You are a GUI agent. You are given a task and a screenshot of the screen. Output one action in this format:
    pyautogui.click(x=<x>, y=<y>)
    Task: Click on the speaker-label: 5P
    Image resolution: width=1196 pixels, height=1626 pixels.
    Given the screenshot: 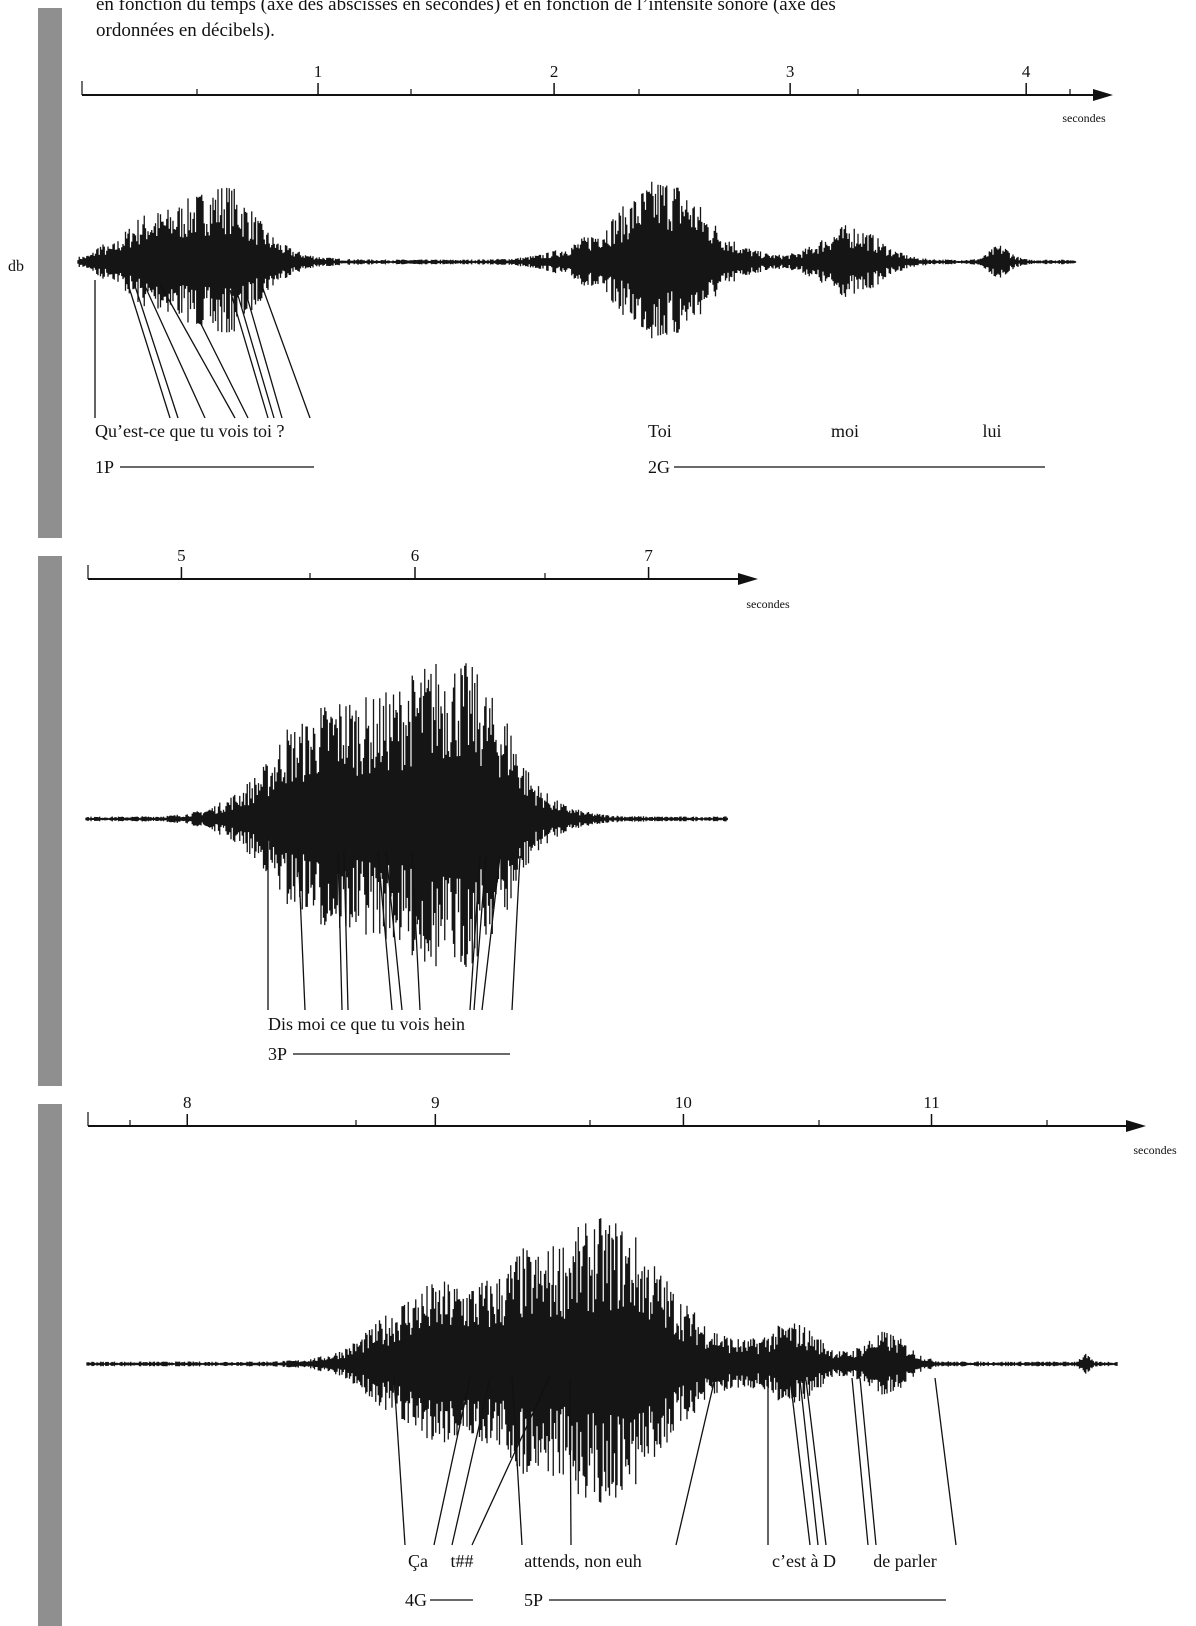 What is the action you would take?
    pyautogui.click(x=533, y=1600)
    